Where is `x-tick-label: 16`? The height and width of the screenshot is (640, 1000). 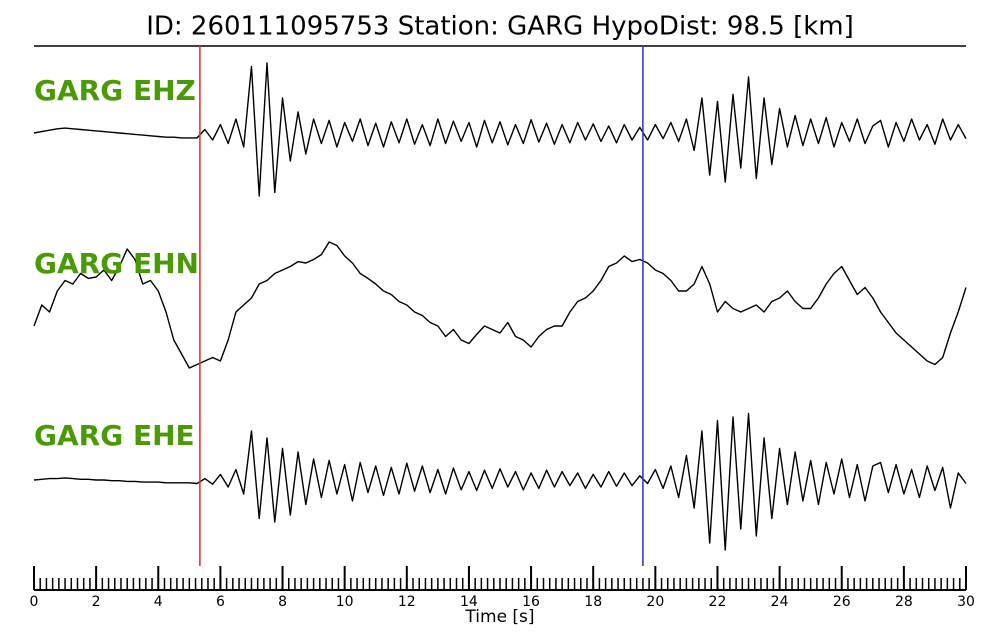
x-tick-label: 16 is located at coordinates (531, 602).